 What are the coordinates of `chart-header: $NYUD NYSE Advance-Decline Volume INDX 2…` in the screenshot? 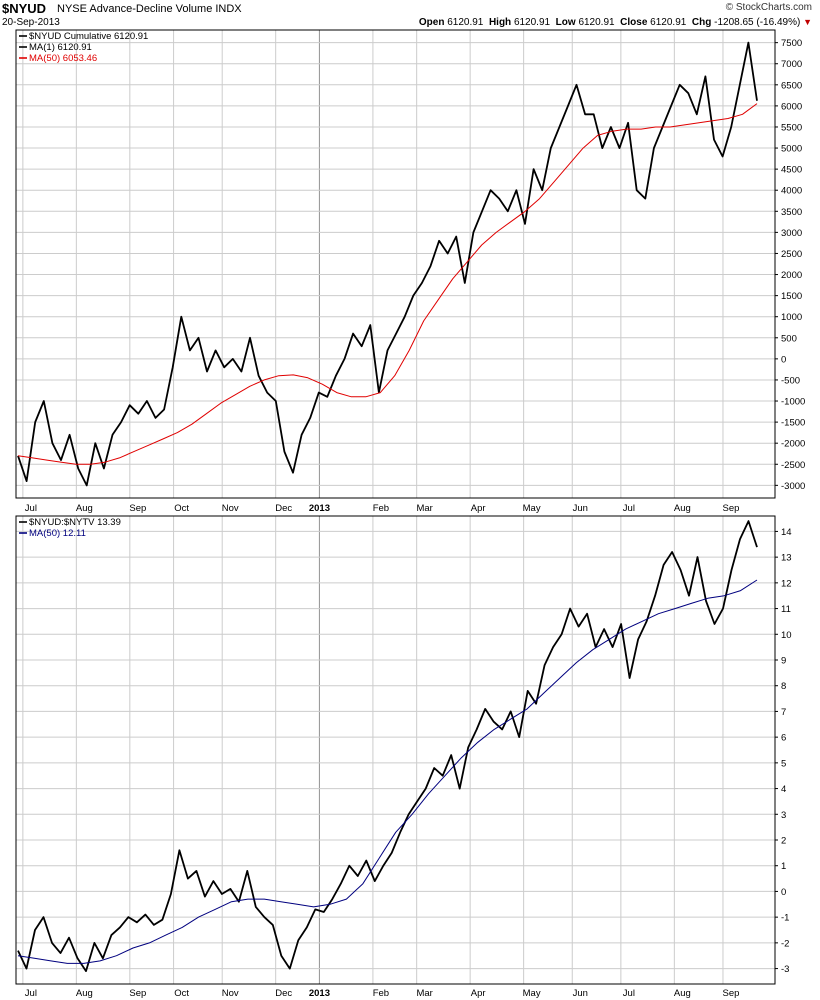 It's located at (410, 15).